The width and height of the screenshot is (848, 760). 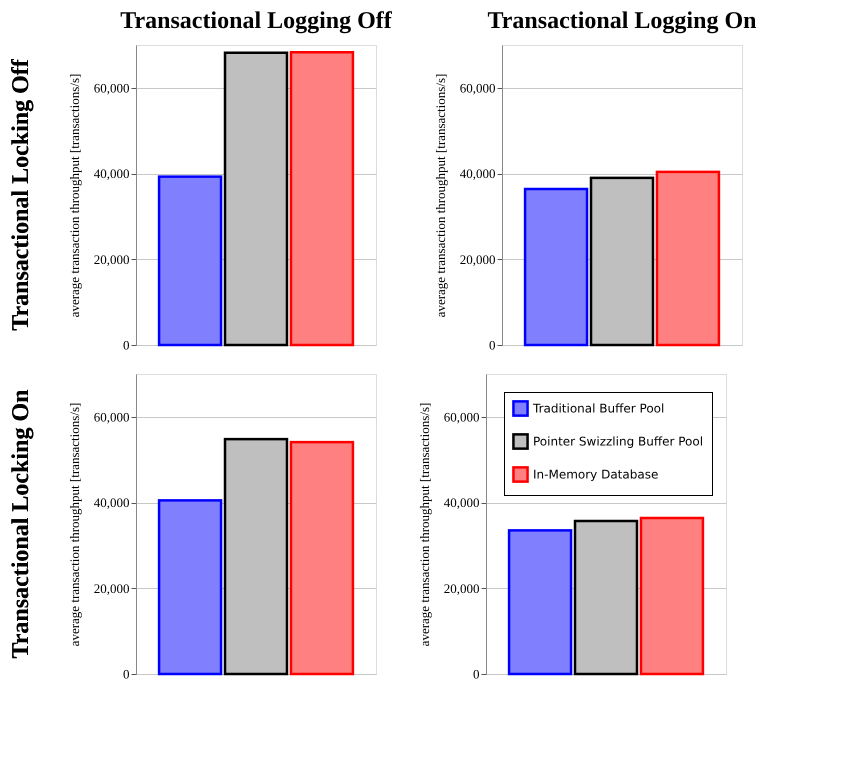 I want to click on text: Transactional Locking On, so click(x=21, y=524).